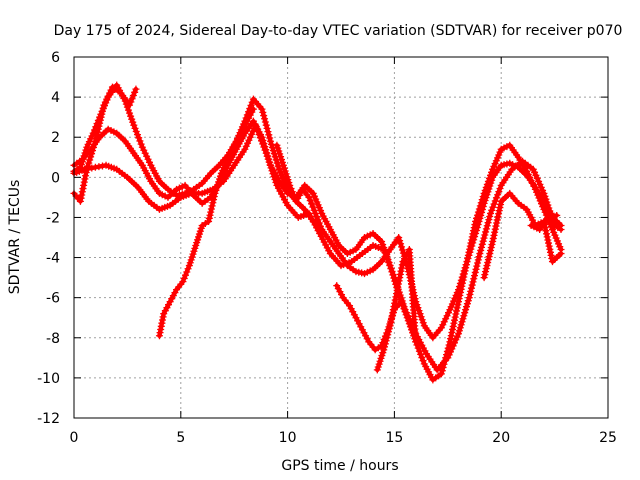 The width and height of the screenshot is (640, 480). I want to click on x-tick-label: 15, so click(394, 438).